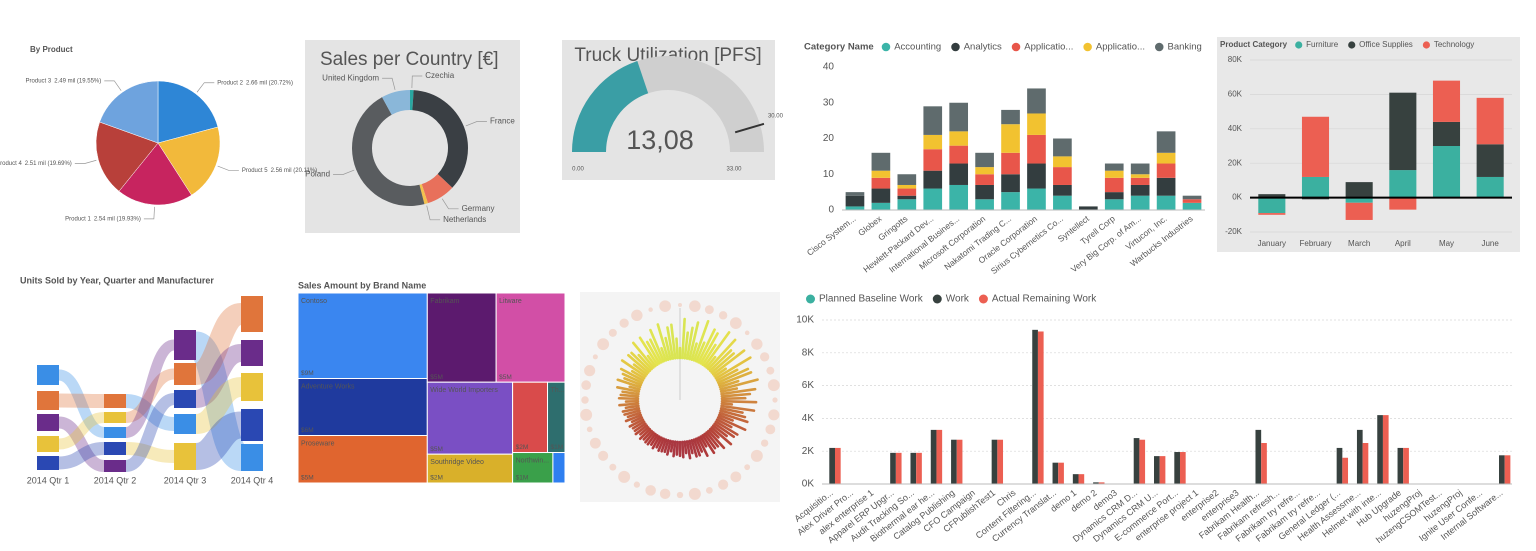 The height and width of the screenshot is (551, 1536). I want to click on y-tick-label: 2K, so click(808, 451).